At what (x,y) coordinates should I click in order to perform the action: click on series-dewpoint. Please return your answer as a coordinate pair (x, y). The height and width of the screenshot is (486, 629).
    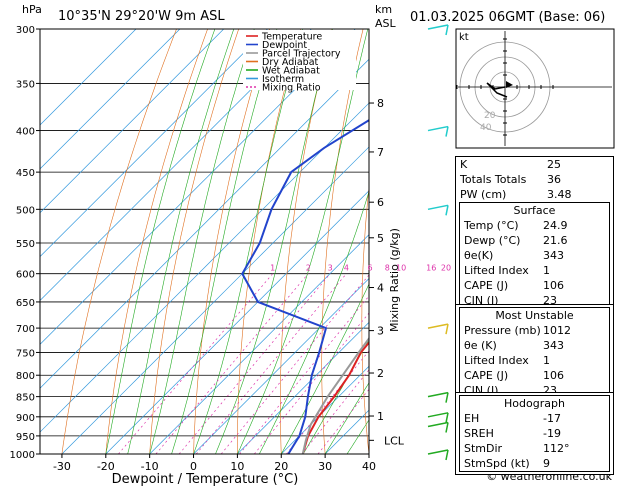
    Looking at the image, I should click on (305, 286).